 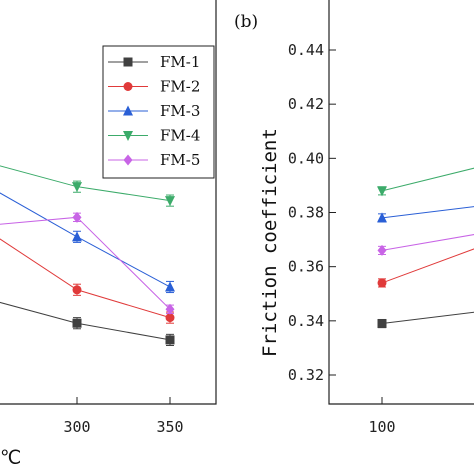 I want to click on legend-label-fm-3: FM-3, so click(x=180, y=111).